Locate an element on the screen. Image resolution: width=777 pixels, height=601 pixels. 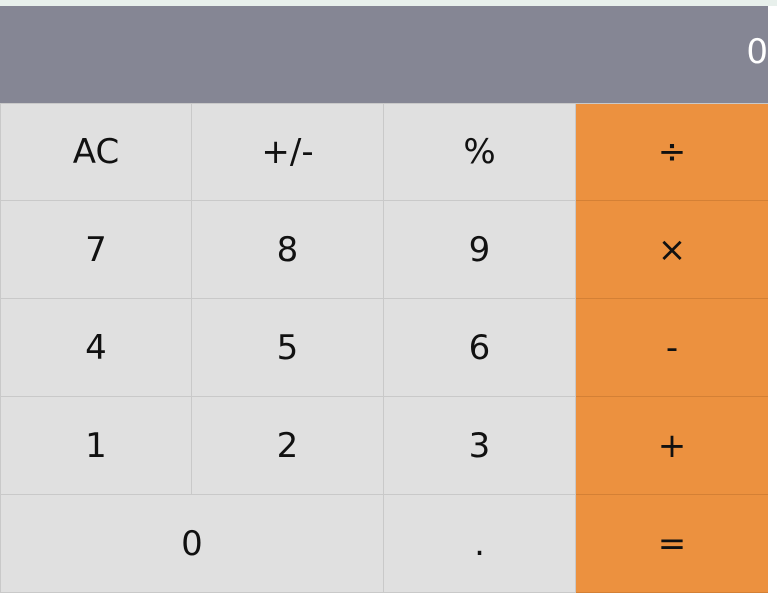
digit-3-button: 3 is located at coordinates (480, 446).